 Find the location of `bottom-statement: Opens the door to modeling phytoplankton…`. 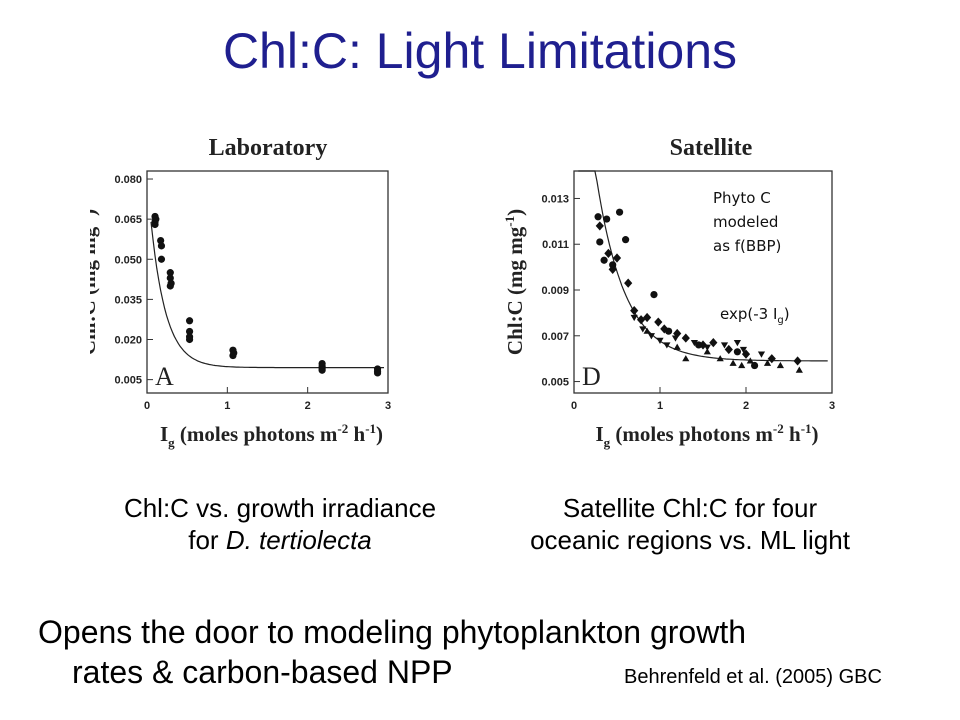

bottom-statement: Opens the door to modeling phytoplankton… is located at coordinates (392, 652).